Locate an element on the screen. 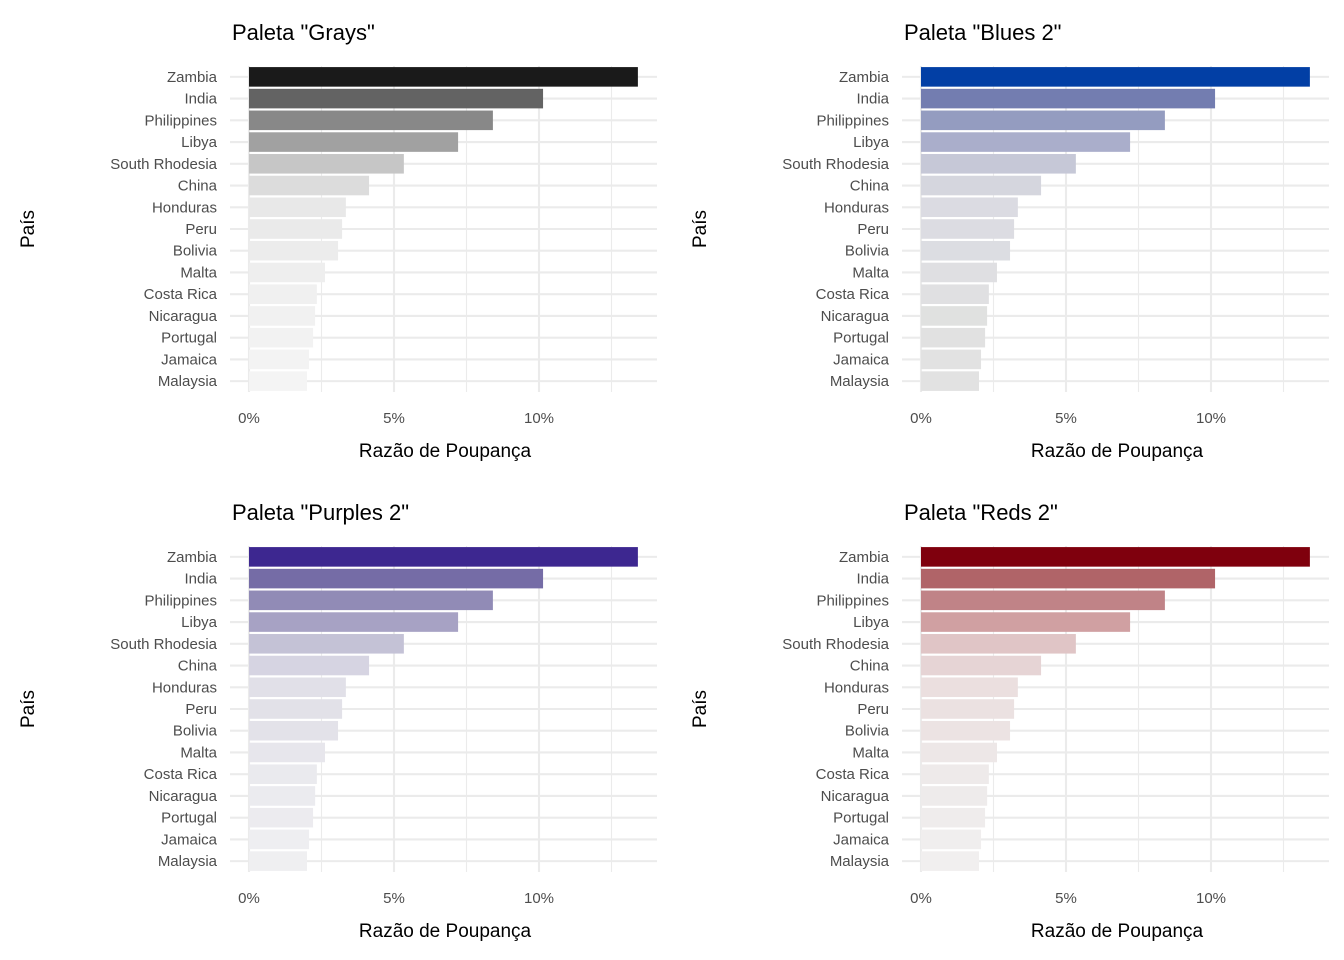  chart-title: Paleta "Purples 2" is located at coordinates (320, 512).